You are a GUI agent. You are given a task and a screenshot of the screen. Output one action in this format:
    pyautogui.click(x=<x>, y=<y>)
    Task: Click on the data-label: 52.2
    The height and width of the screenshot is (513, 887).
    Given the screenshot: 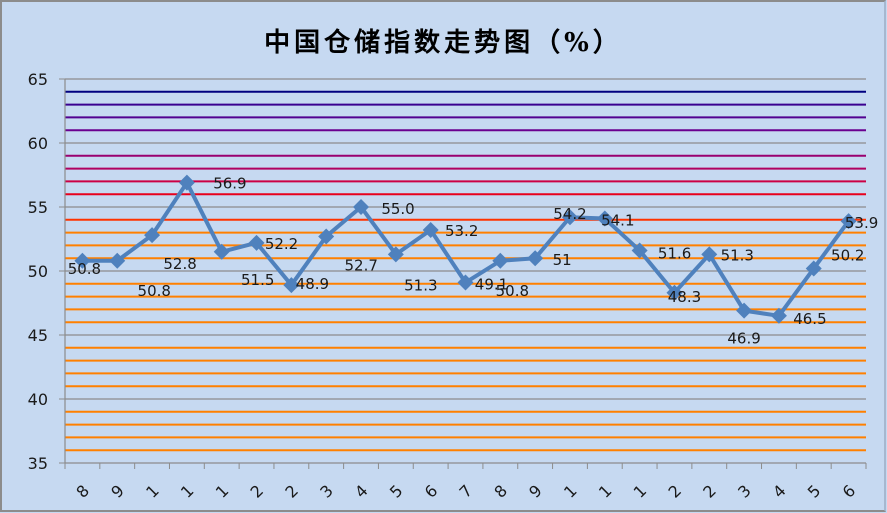 What is the action you would take?
    pyautogui.click(x=281, y=244)
    